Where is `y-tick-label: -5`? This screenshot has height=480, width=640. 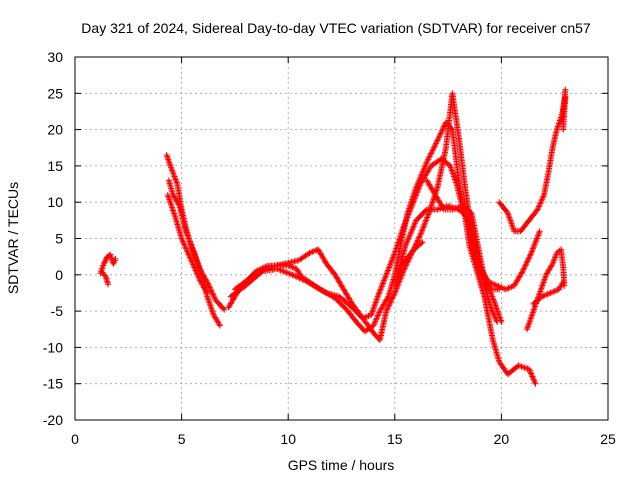 y-tick-label: -5 is located at coordinates (57, 311).